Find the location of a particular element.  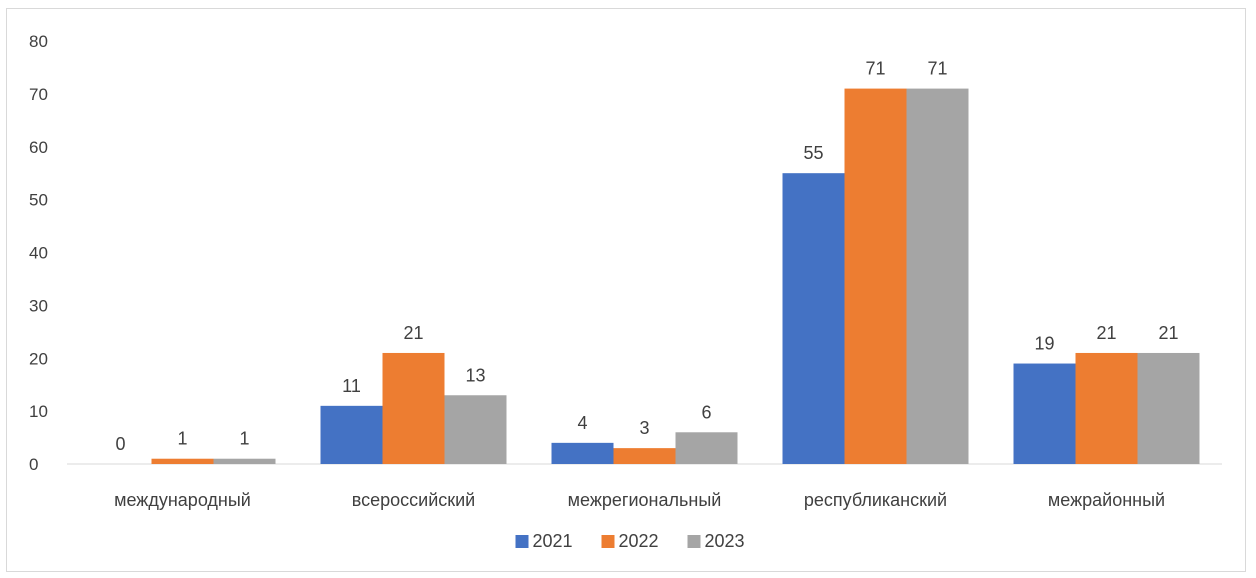

legend-swatch-2021 is located at coordinates (522, 541).